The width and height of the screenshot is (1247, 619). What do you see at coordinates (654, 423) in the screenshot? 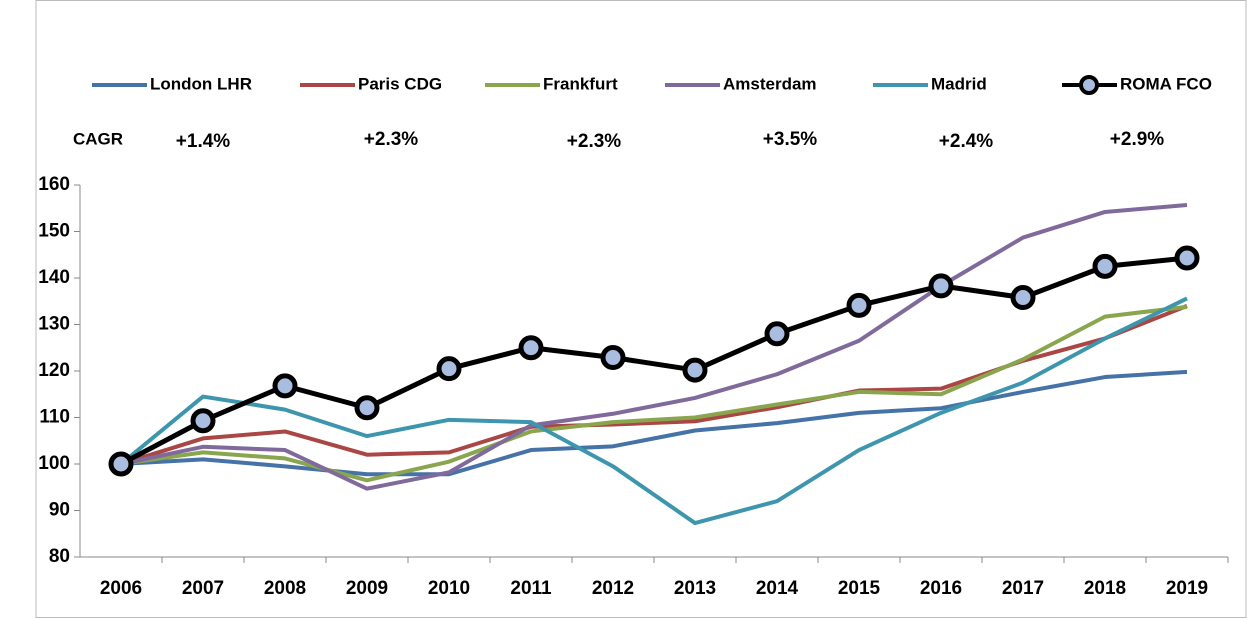
I see `series-line` at bounding box center [654, 423].